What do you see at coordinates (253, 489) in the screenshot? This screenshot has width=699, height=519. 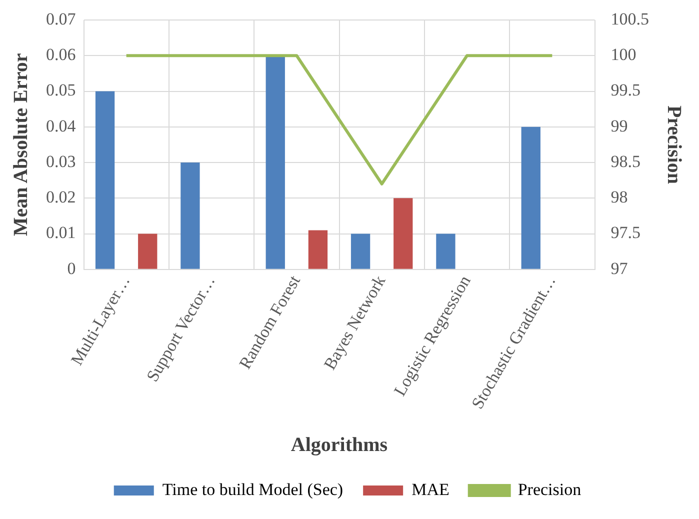 I see `legend-label: Time to build Model (Sec)` at bounding box center [253, 489].